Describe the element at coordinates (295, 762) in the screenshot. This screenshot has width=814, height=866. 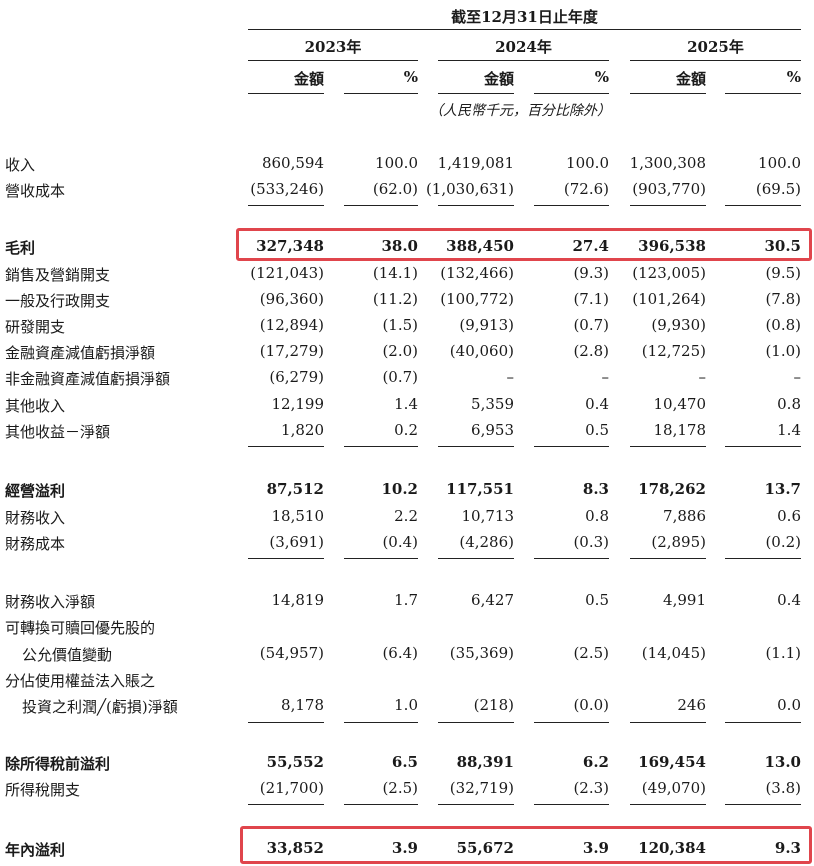
I see `amount-cell: 55,552` at that location.